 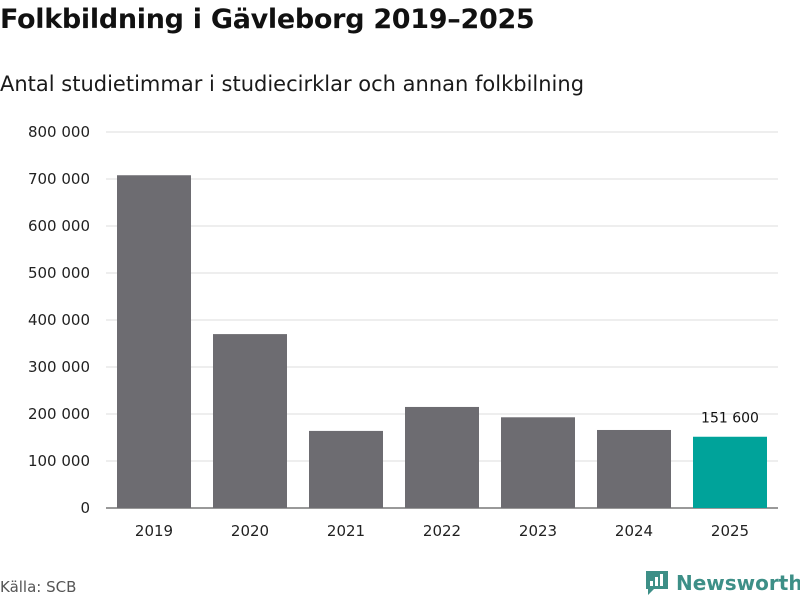 I want to click on y-tick-label: 500 000, so click(x=59, y=273).